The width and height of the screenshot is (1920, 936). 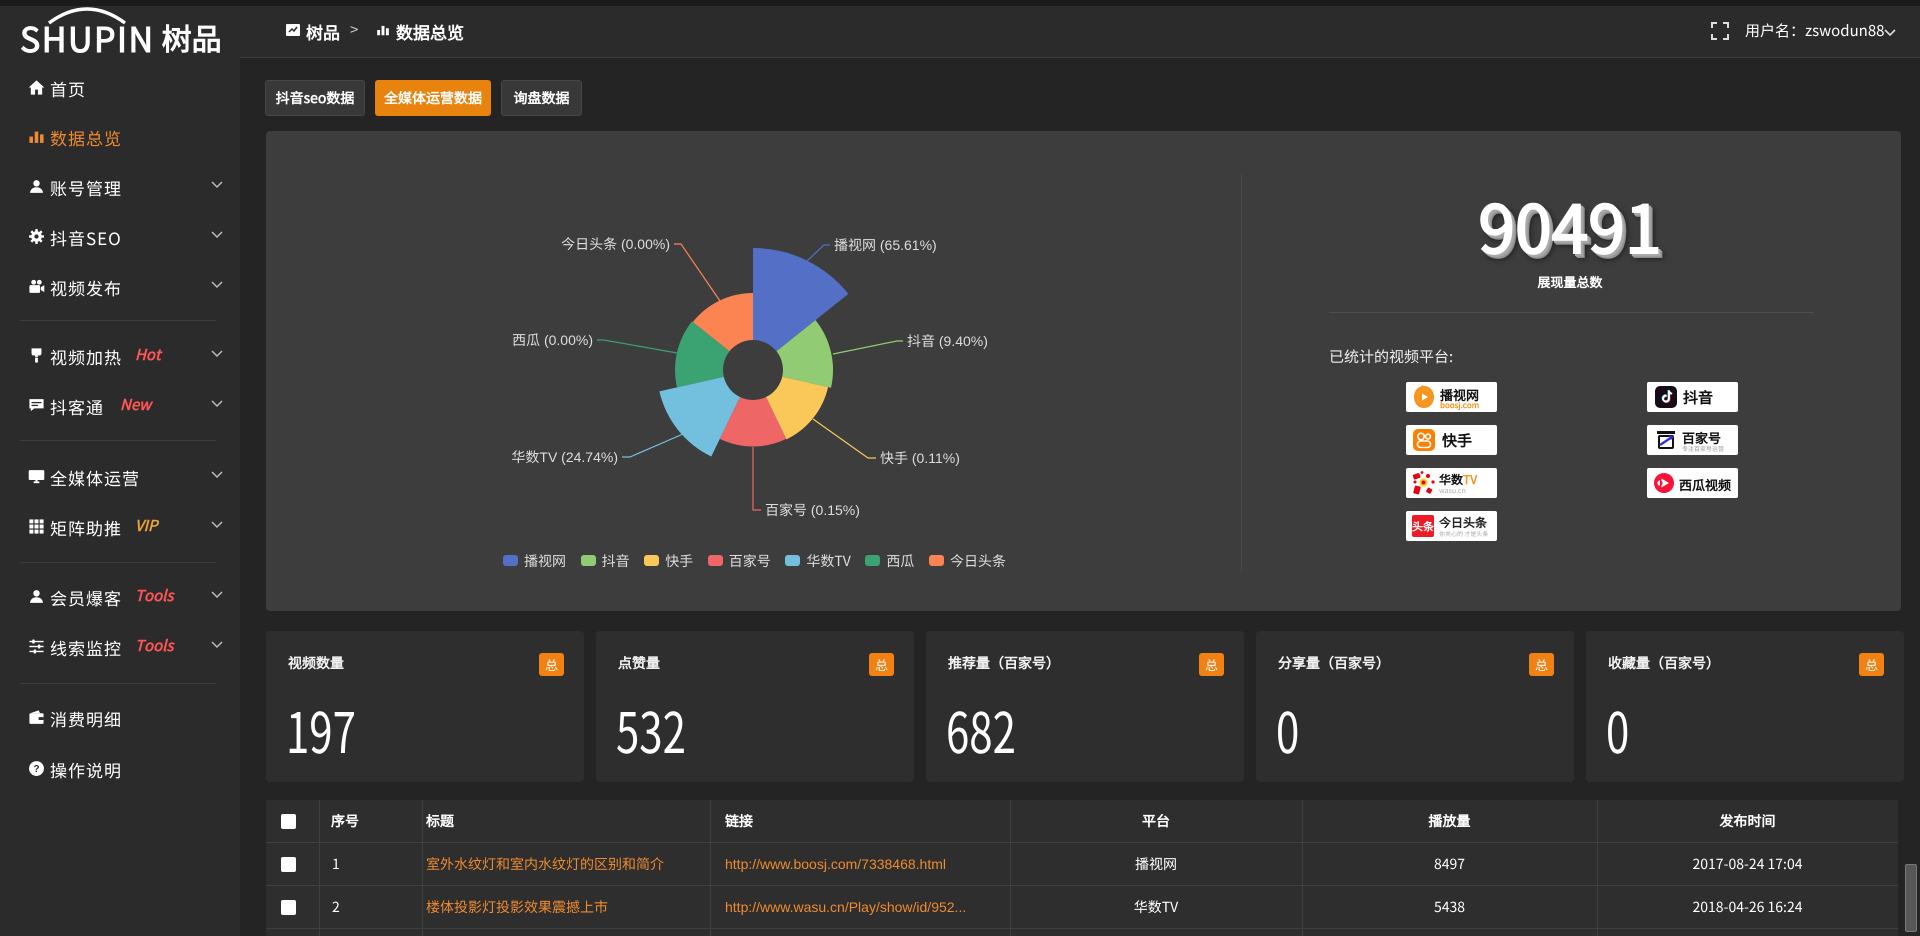 What do you see at coordinates (920, 458) in the screenshot?
I see `svg-text: 快手 (0.11%)` at bounding box center [920, 458].